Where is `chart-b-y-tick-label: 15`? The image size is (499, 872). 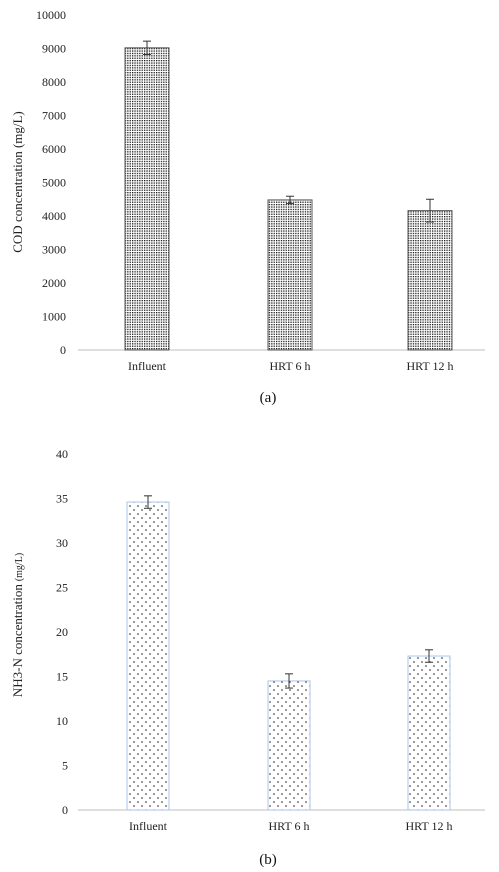 chart-b-y-tick-label: 15 is located at coordinates (62, 677).